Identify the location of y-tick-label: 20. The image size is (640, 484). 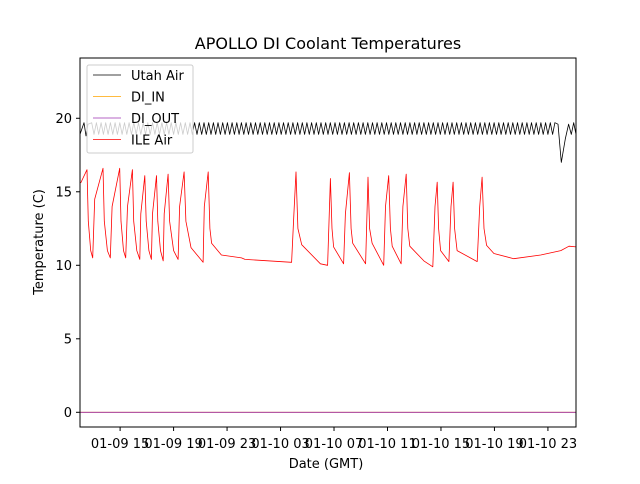
(63, 119).